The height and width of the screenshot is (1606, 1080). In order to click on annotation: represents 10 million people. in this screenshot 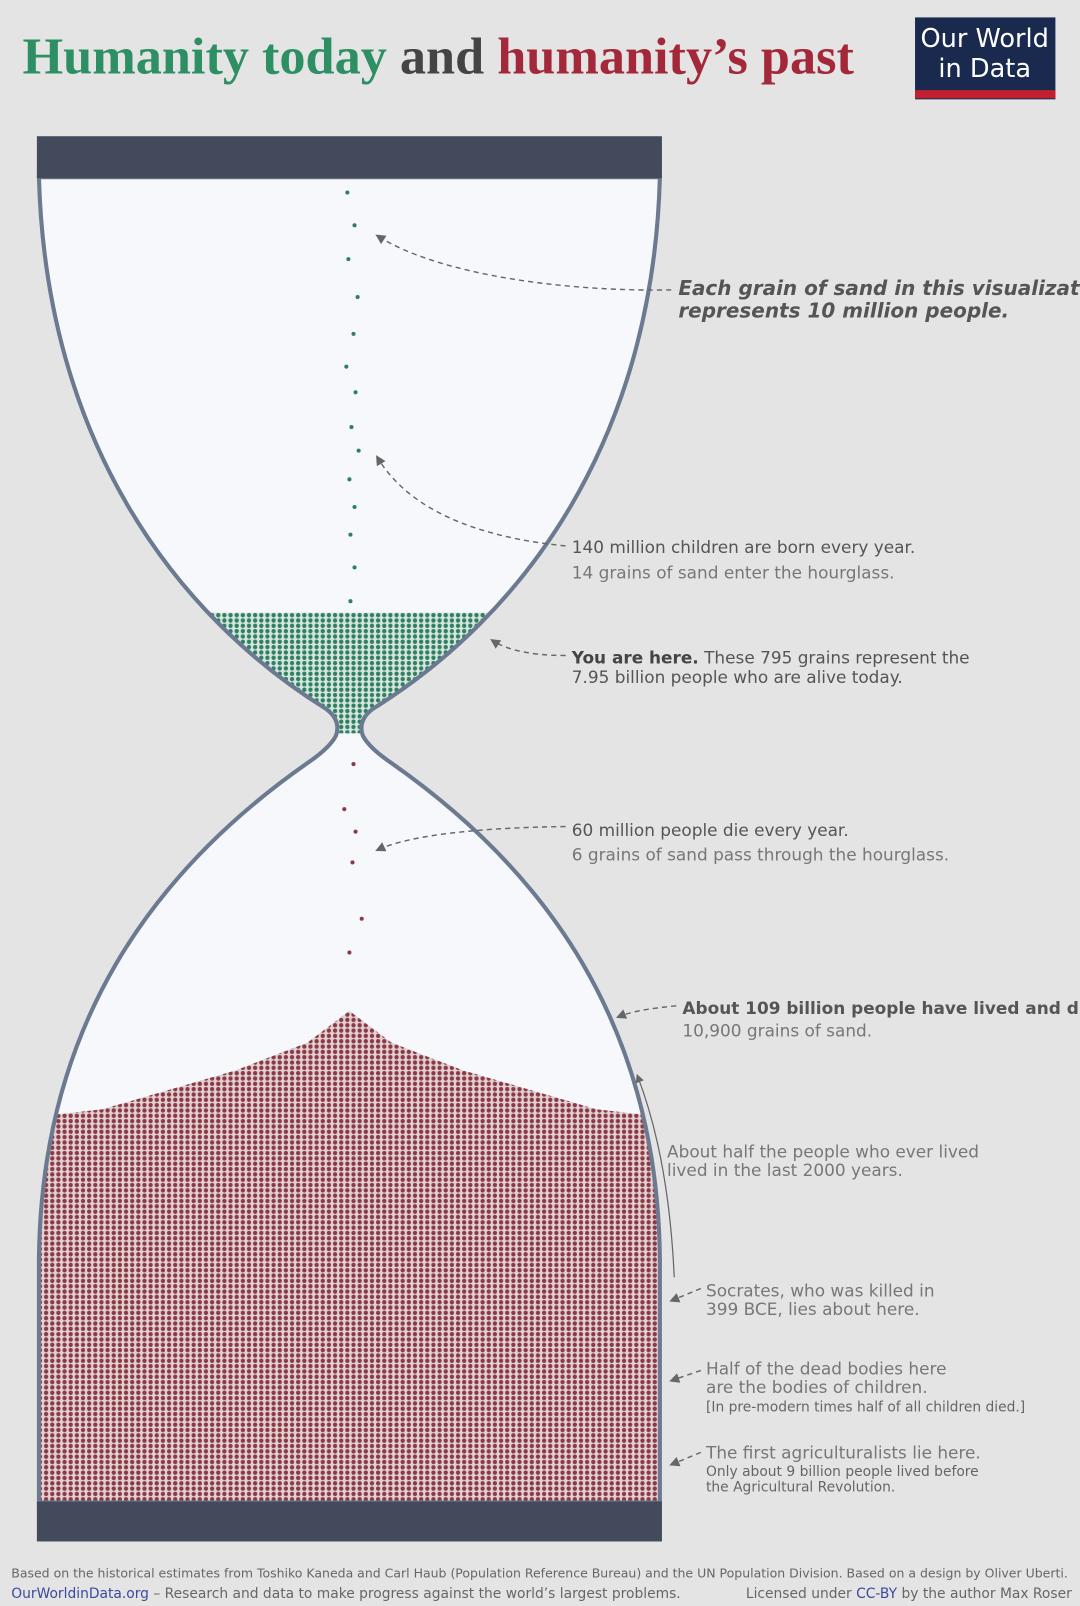, I will do `click(843, 311)`.